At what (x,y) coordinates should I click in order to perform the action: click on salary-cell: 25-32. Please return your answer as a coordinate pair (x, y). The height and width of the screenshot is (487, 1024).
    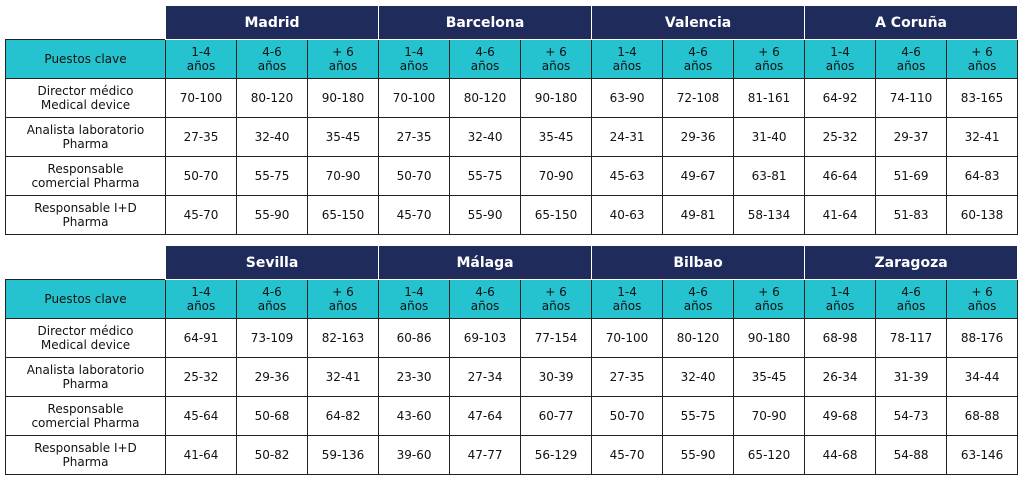
    Looking at the image, I should click on (201, 377).